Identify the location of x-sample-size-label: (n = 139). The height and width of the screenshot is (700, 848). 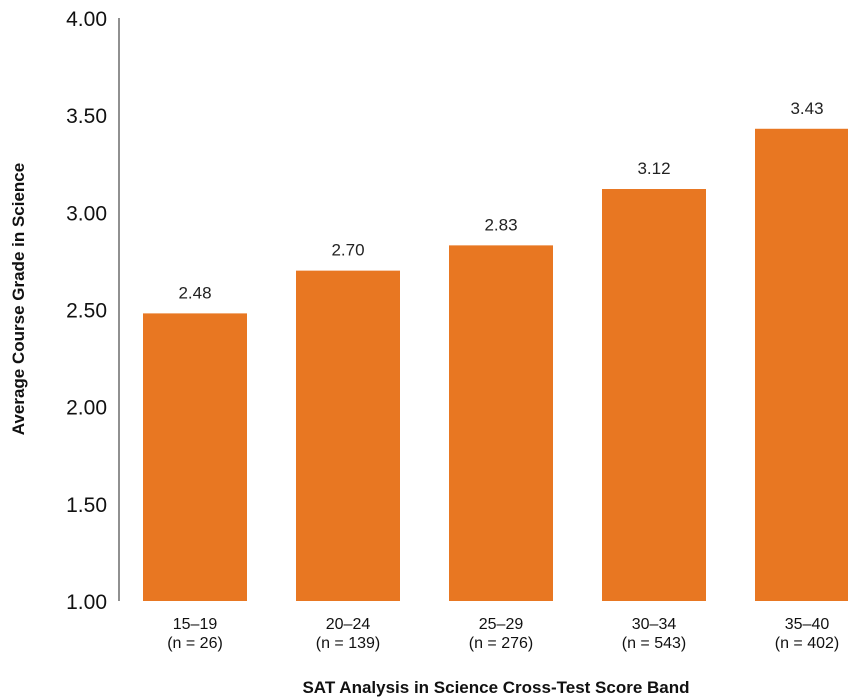
(348, 643).